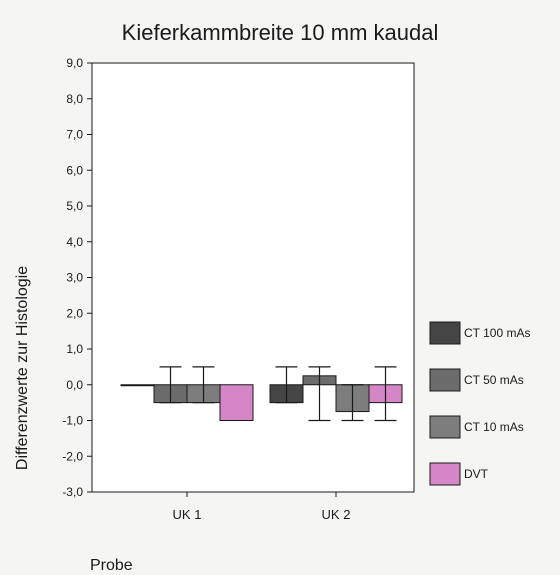 Image resolution: width=560 pixels, height=575 pixels. Describe the element at coordinates (111, 565) in the screenshot. I see `x-axis-title: Probe` at that location.